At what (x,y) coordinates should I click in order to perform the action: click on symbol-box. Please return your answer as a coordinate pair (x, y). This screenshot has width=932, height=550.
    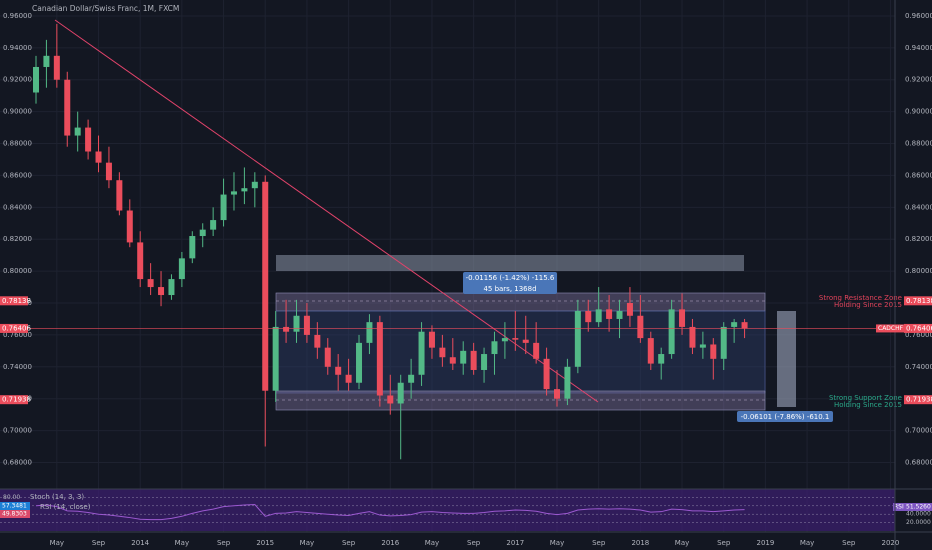
    Looking at the image, I should click on (890, 328).